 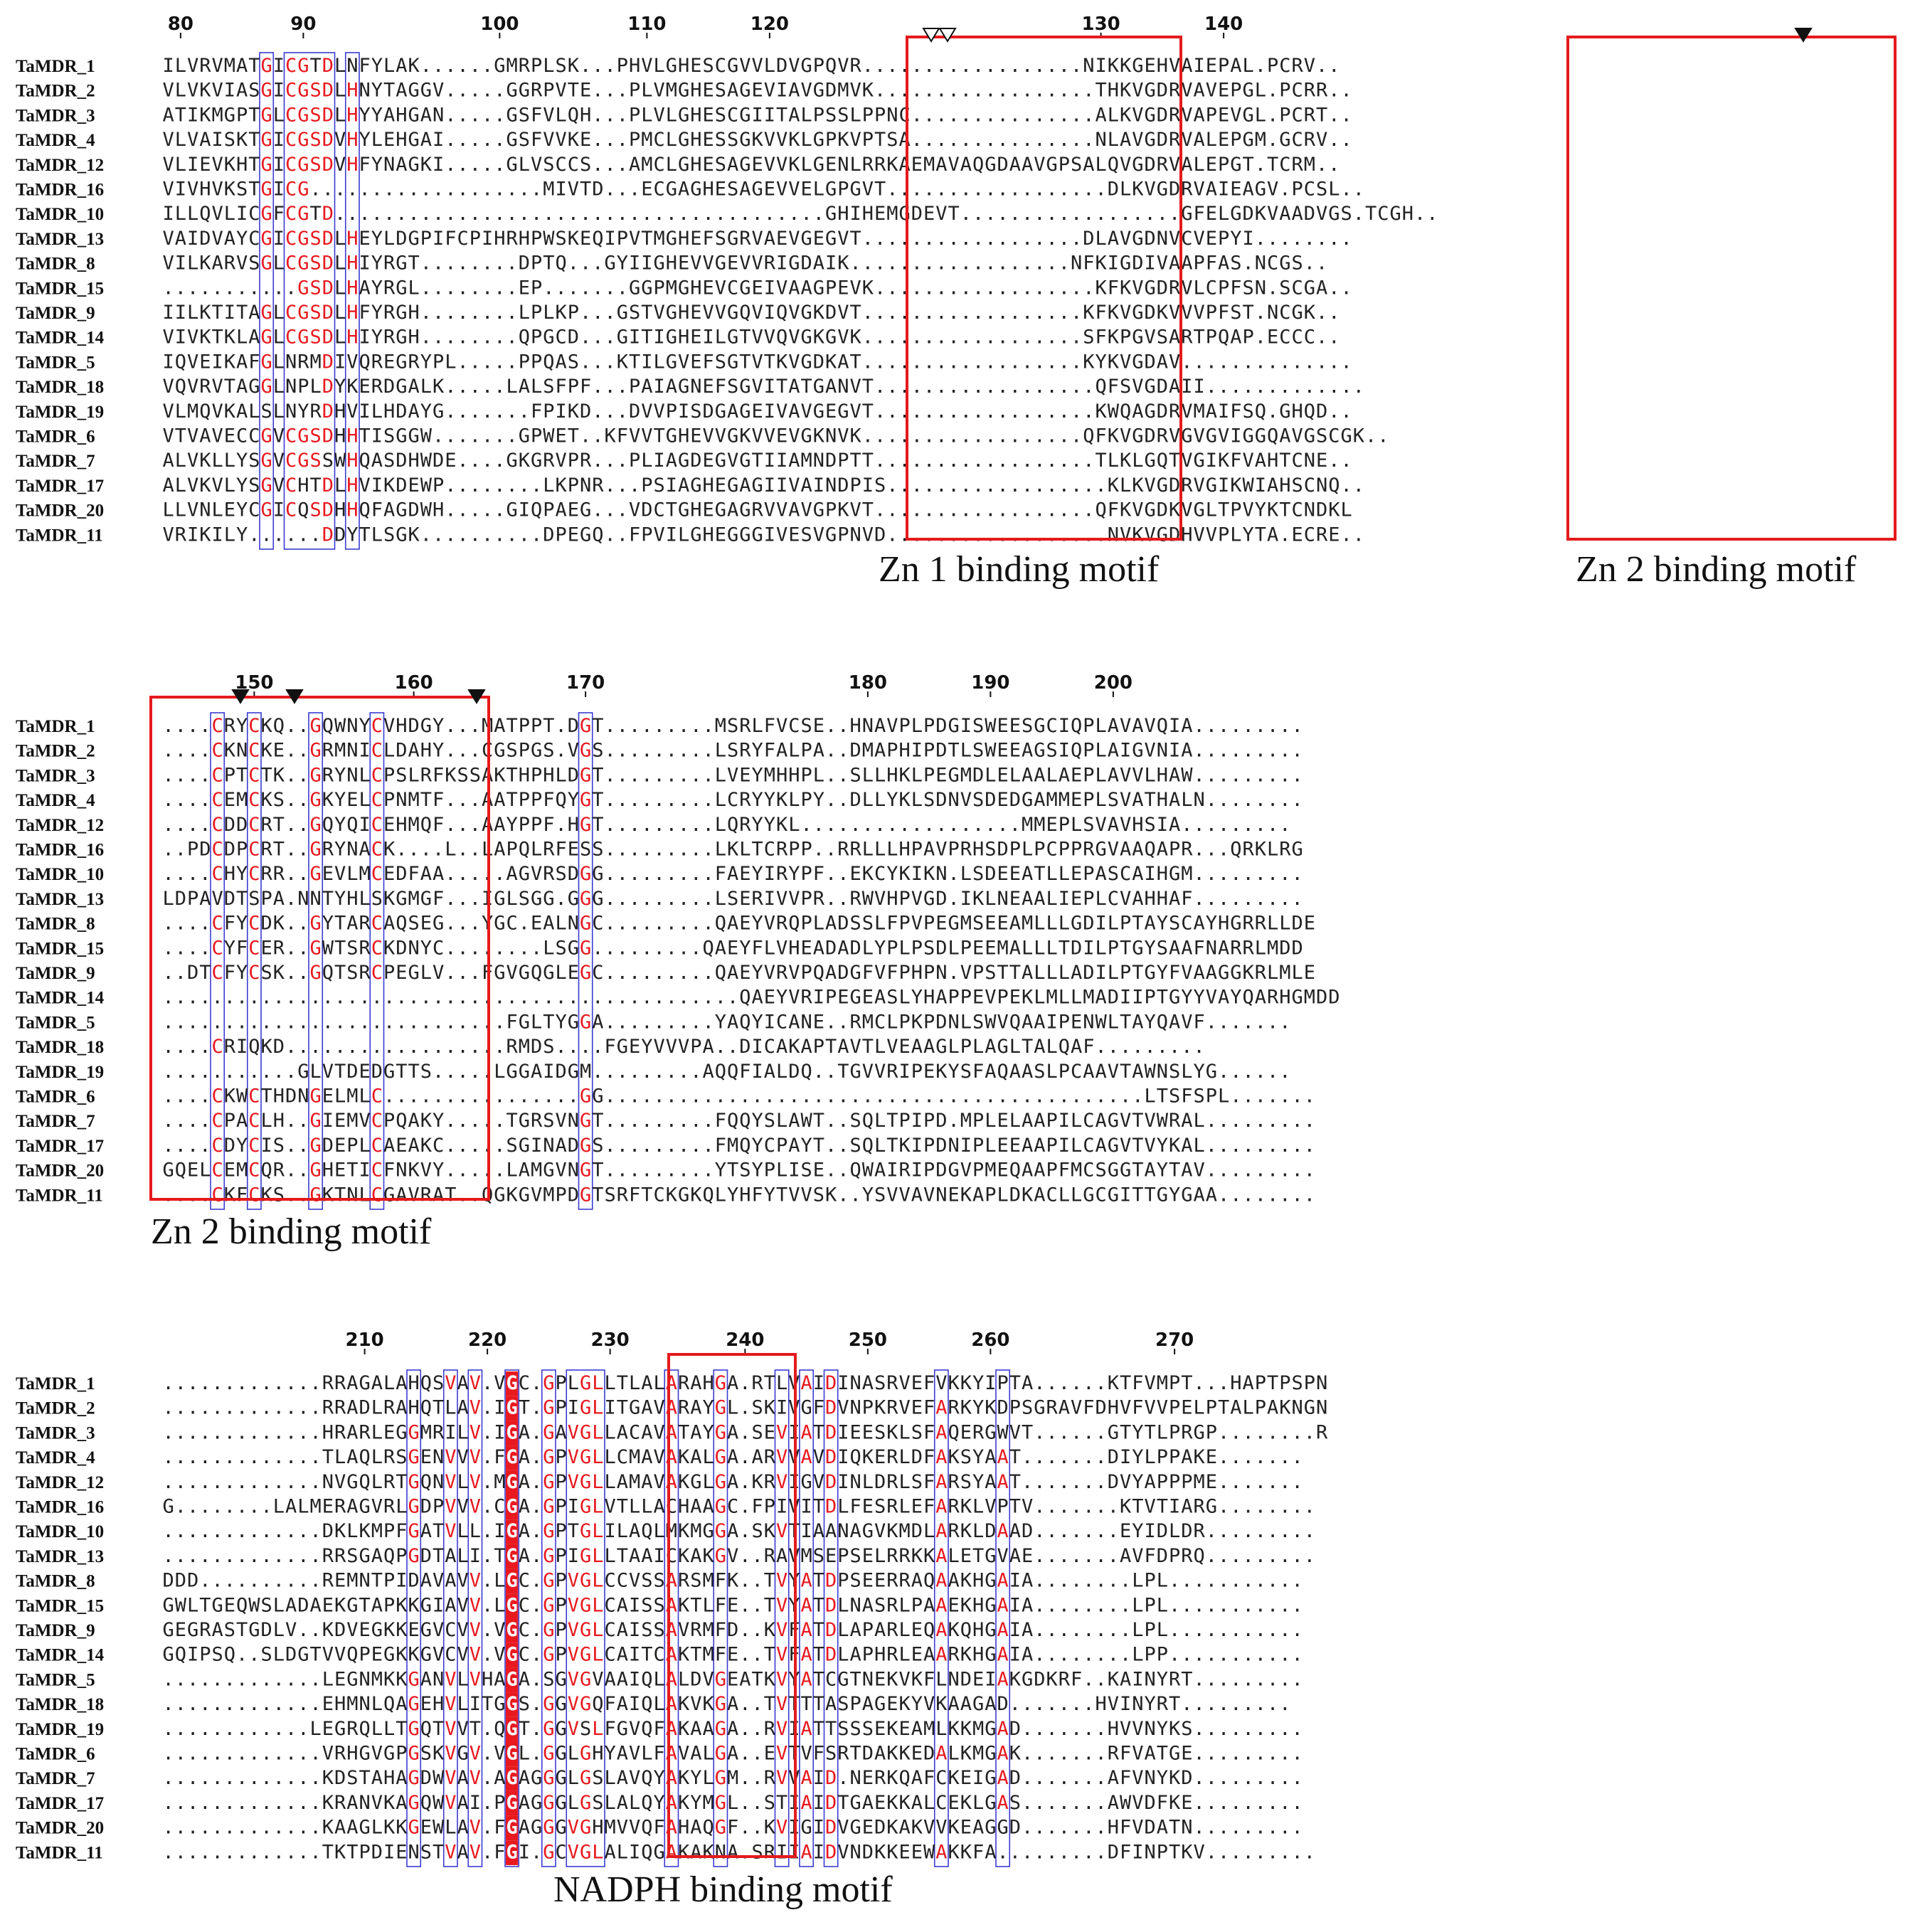 I want to click on residue: H, so click(x=279, y=1121).